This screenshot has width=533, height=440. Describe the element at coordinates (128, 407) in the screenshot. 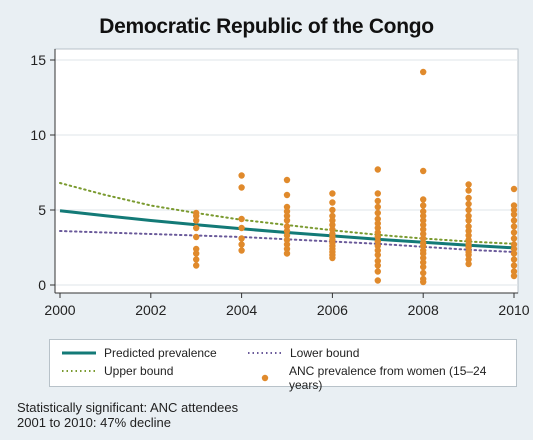

I see `note-line-1: Statistically significant: ANC attendees` at that location.